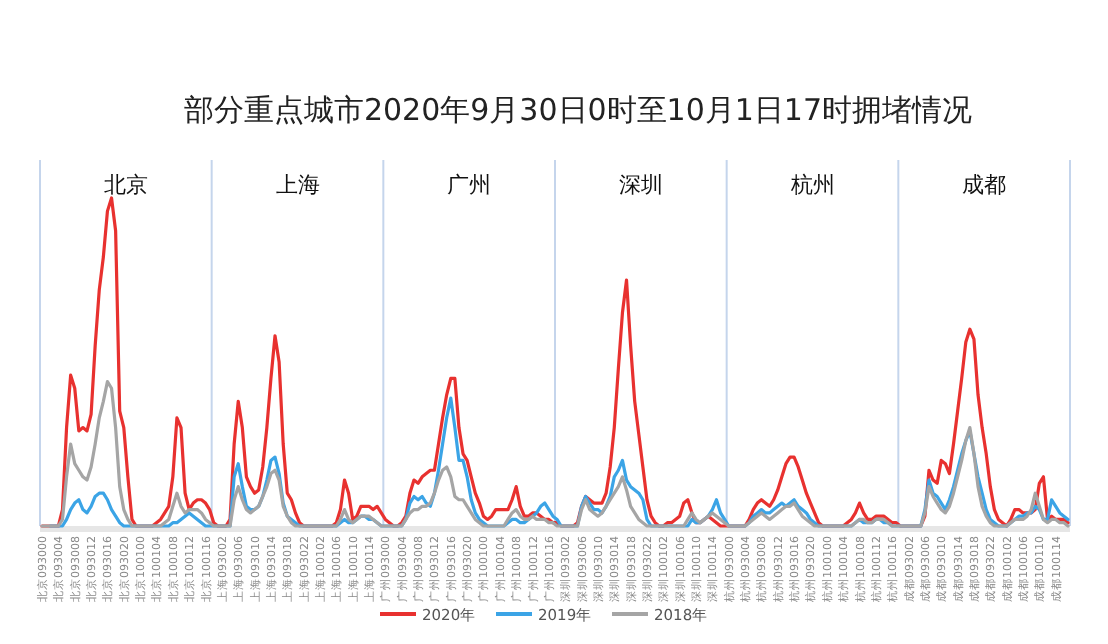  Describe the element at coordinates (578, 110) in the screenshot. I see `chart-title: 部分重点城市2020年9月30日0时至10月1日17时拥堵情况` at that location.